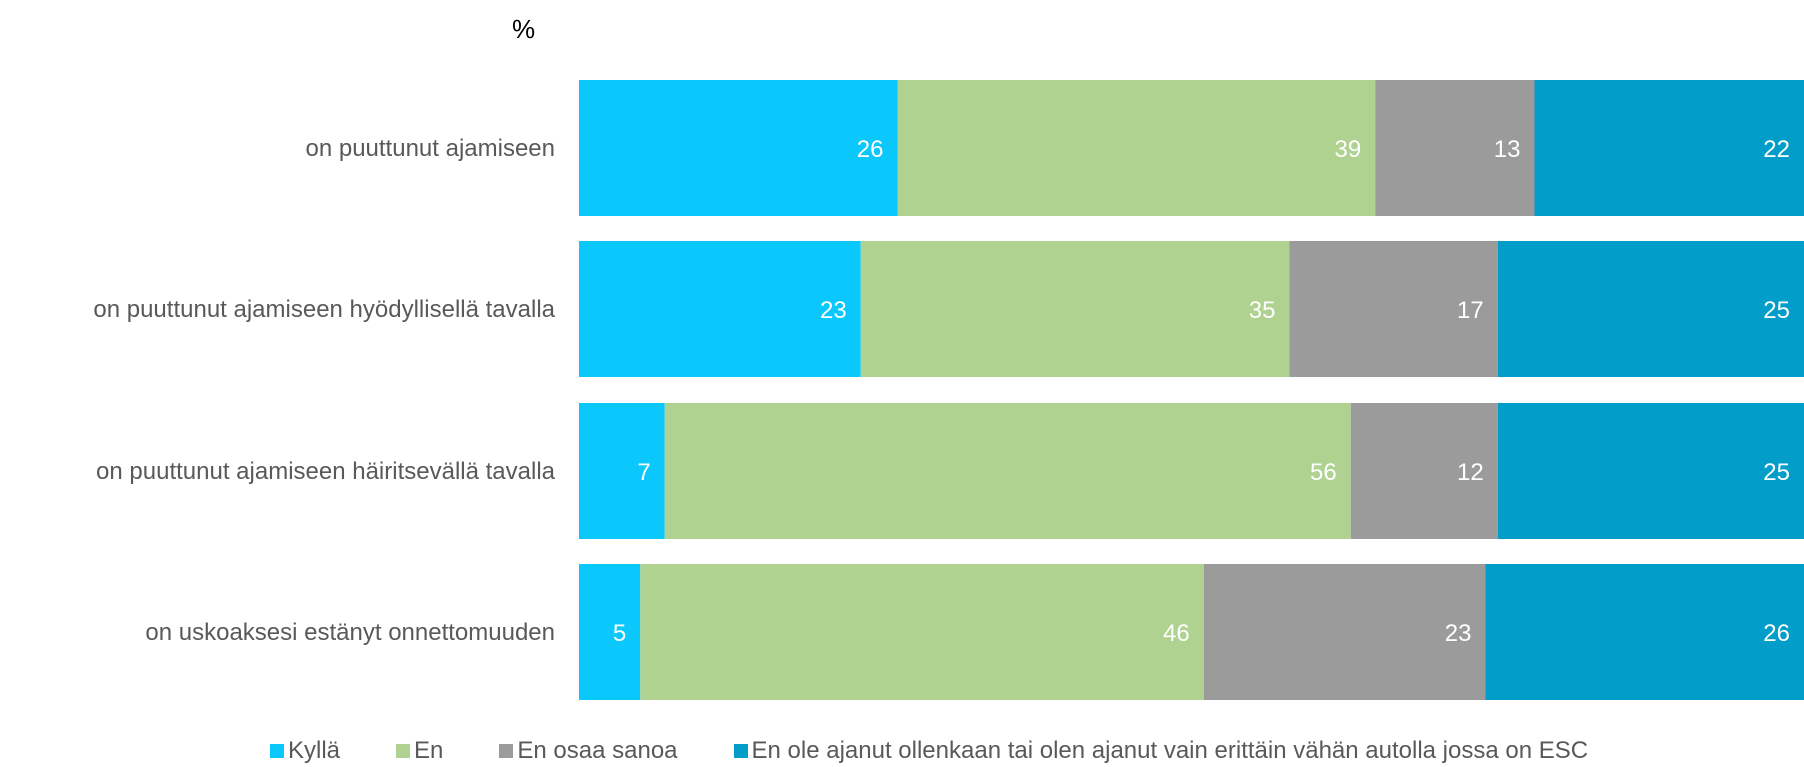 The width and height of the screenshot is (1804, 767). Describe the element at coordinates (619, 633) in the screenshot. I see `data-label: 5` at that location.